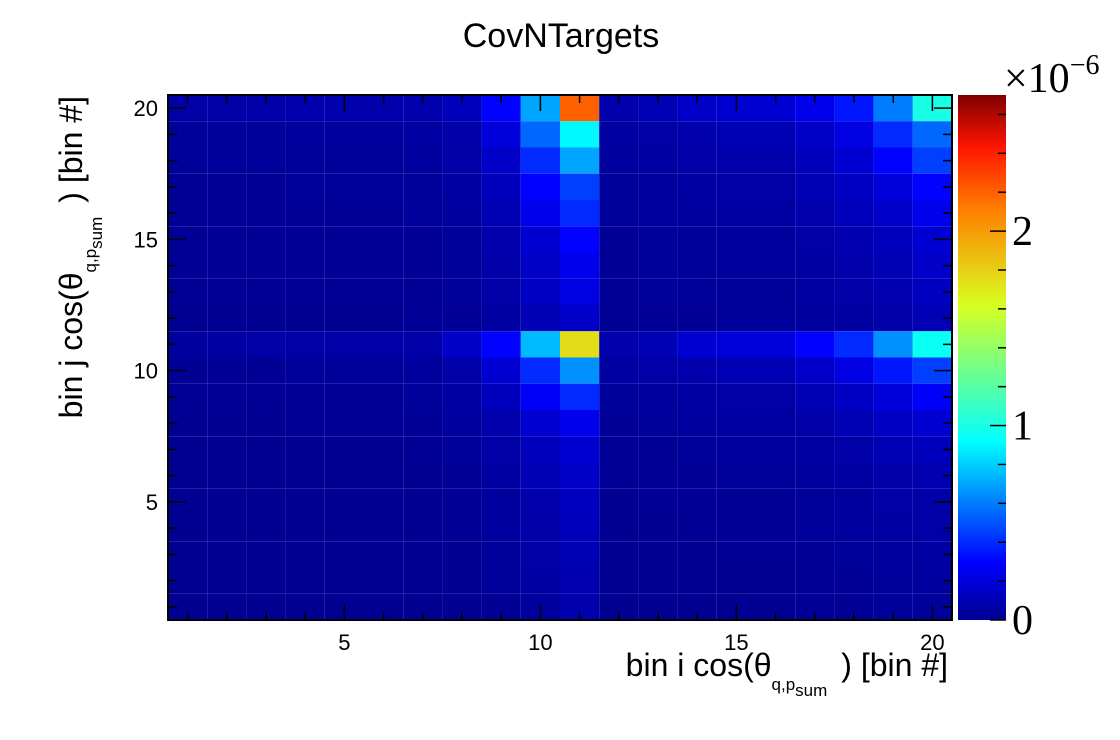 The width and height of the screenshot is (1120, 740). What do you see at coordinates (982, 357) in the screenshot?
I see `colorbar` at bounding box center [982, 357].